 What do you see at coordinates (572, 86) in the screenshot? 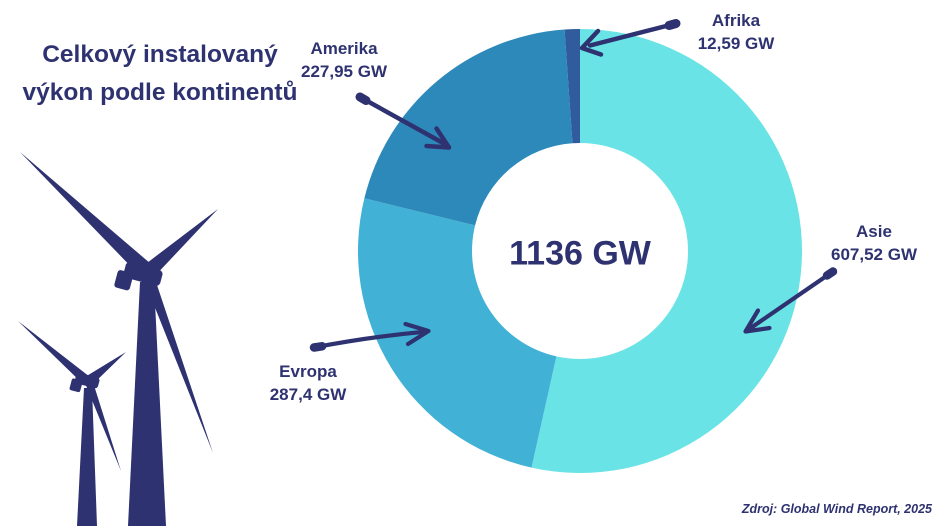
I see `segment-afrika` at bounding box center [572, 86].